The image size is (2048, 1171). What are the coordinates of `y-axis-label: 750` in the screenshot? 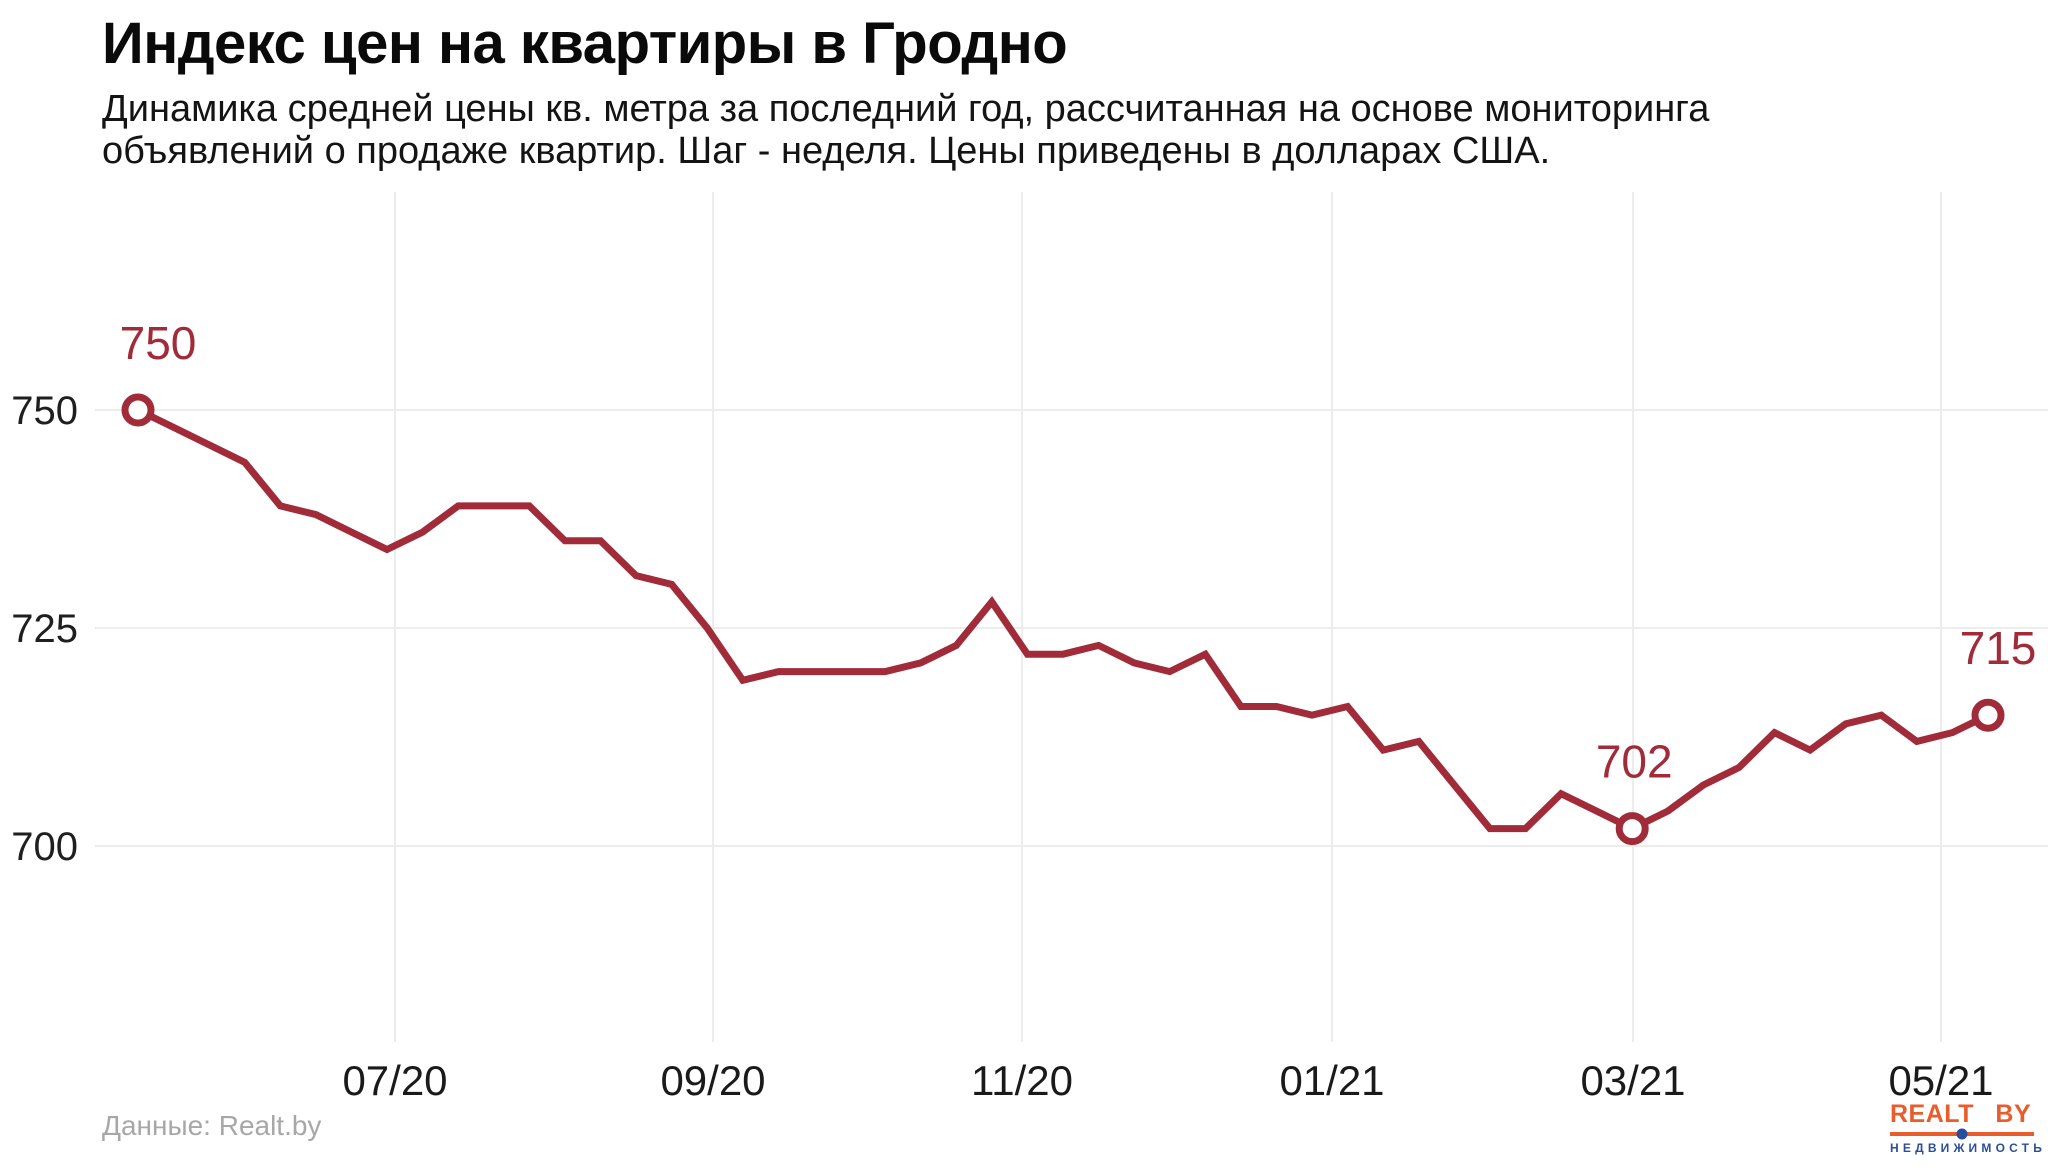 It's located at (44, 411).